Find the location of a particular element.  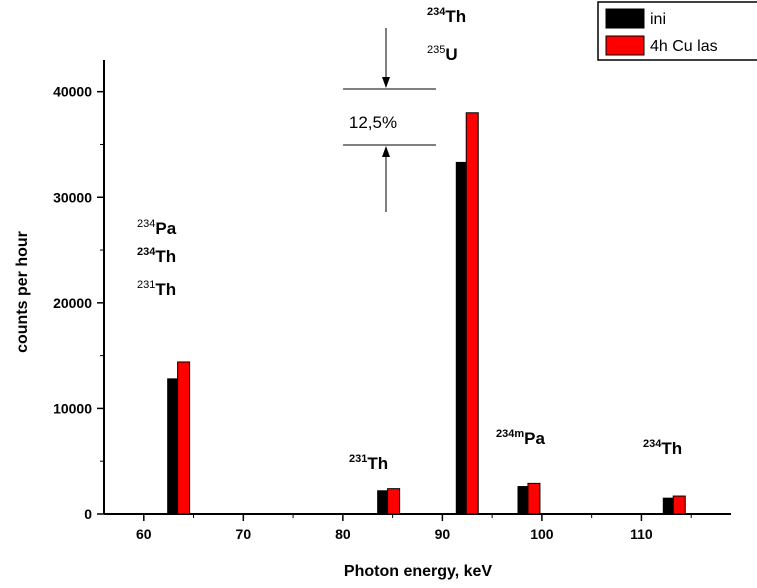

isotope-label: 234Pa is located at coordinates (157, 228).